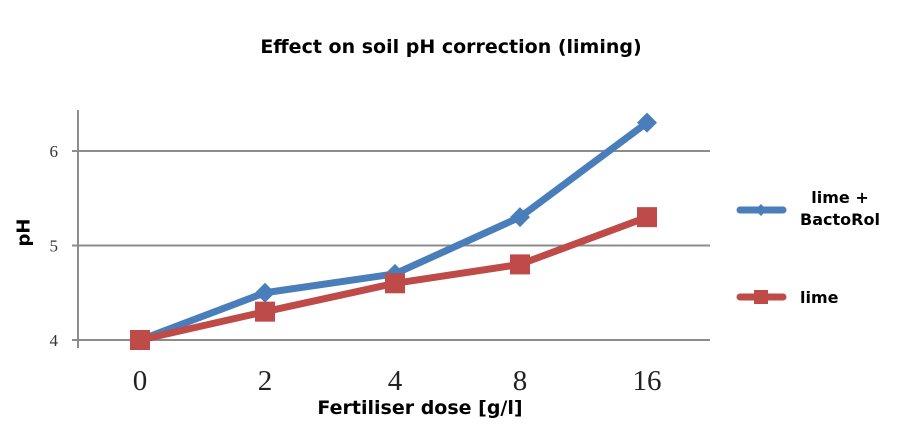 Image resolution: width=902 pixels, height=440 pixels. I want to click on legend-label: lime +, so click(839, 197).